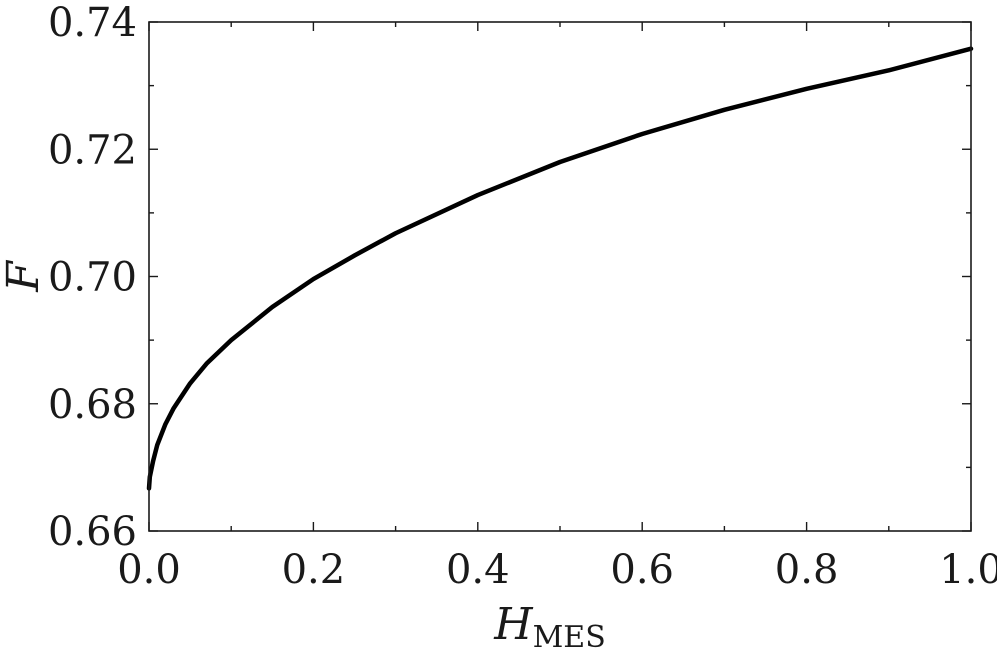  What do you see at coordinates (569, 636) in the screenshot?
I see `x-axis-label-subscript: MES` at bounding box center [569, 636].